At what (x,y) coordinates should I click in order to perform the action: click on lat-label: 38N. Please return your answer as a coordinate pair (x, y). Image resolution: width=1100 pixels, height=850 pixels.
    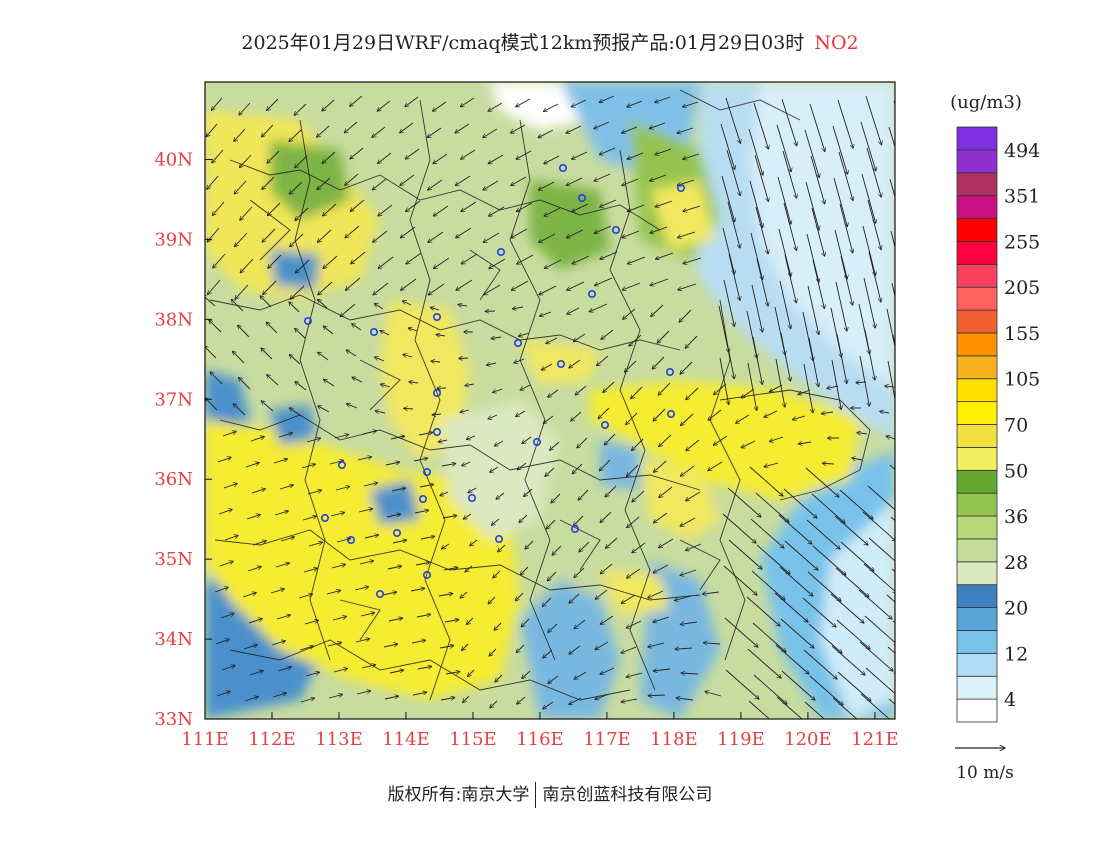
    Looking at the image, I should click on (173, 319).